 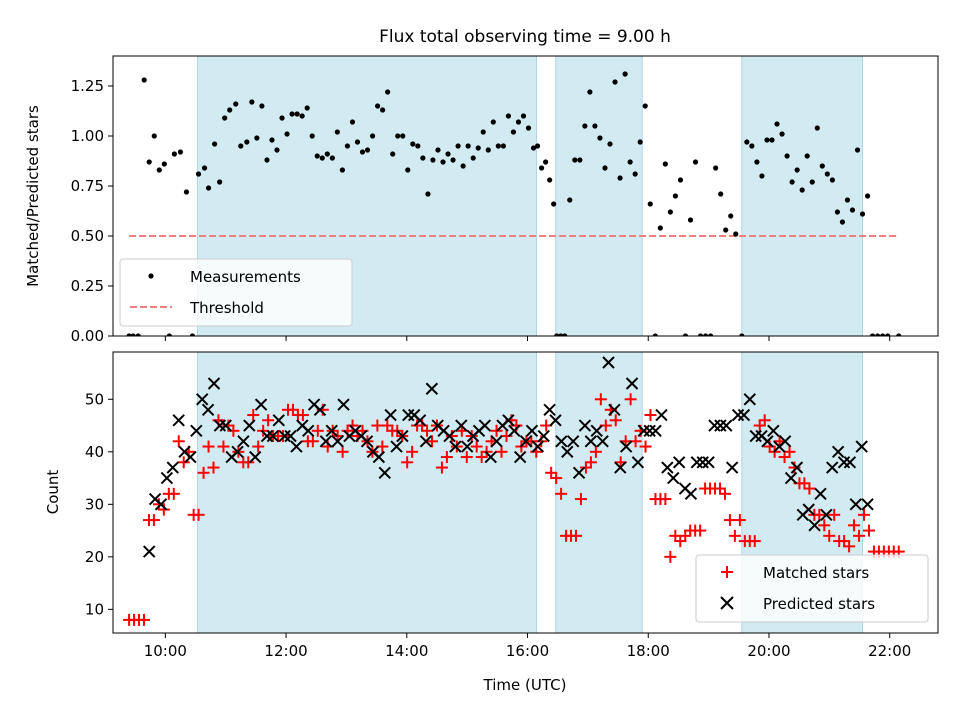 I want to click on top-y-tick-label: 0.75, so click(x=87, y=186).